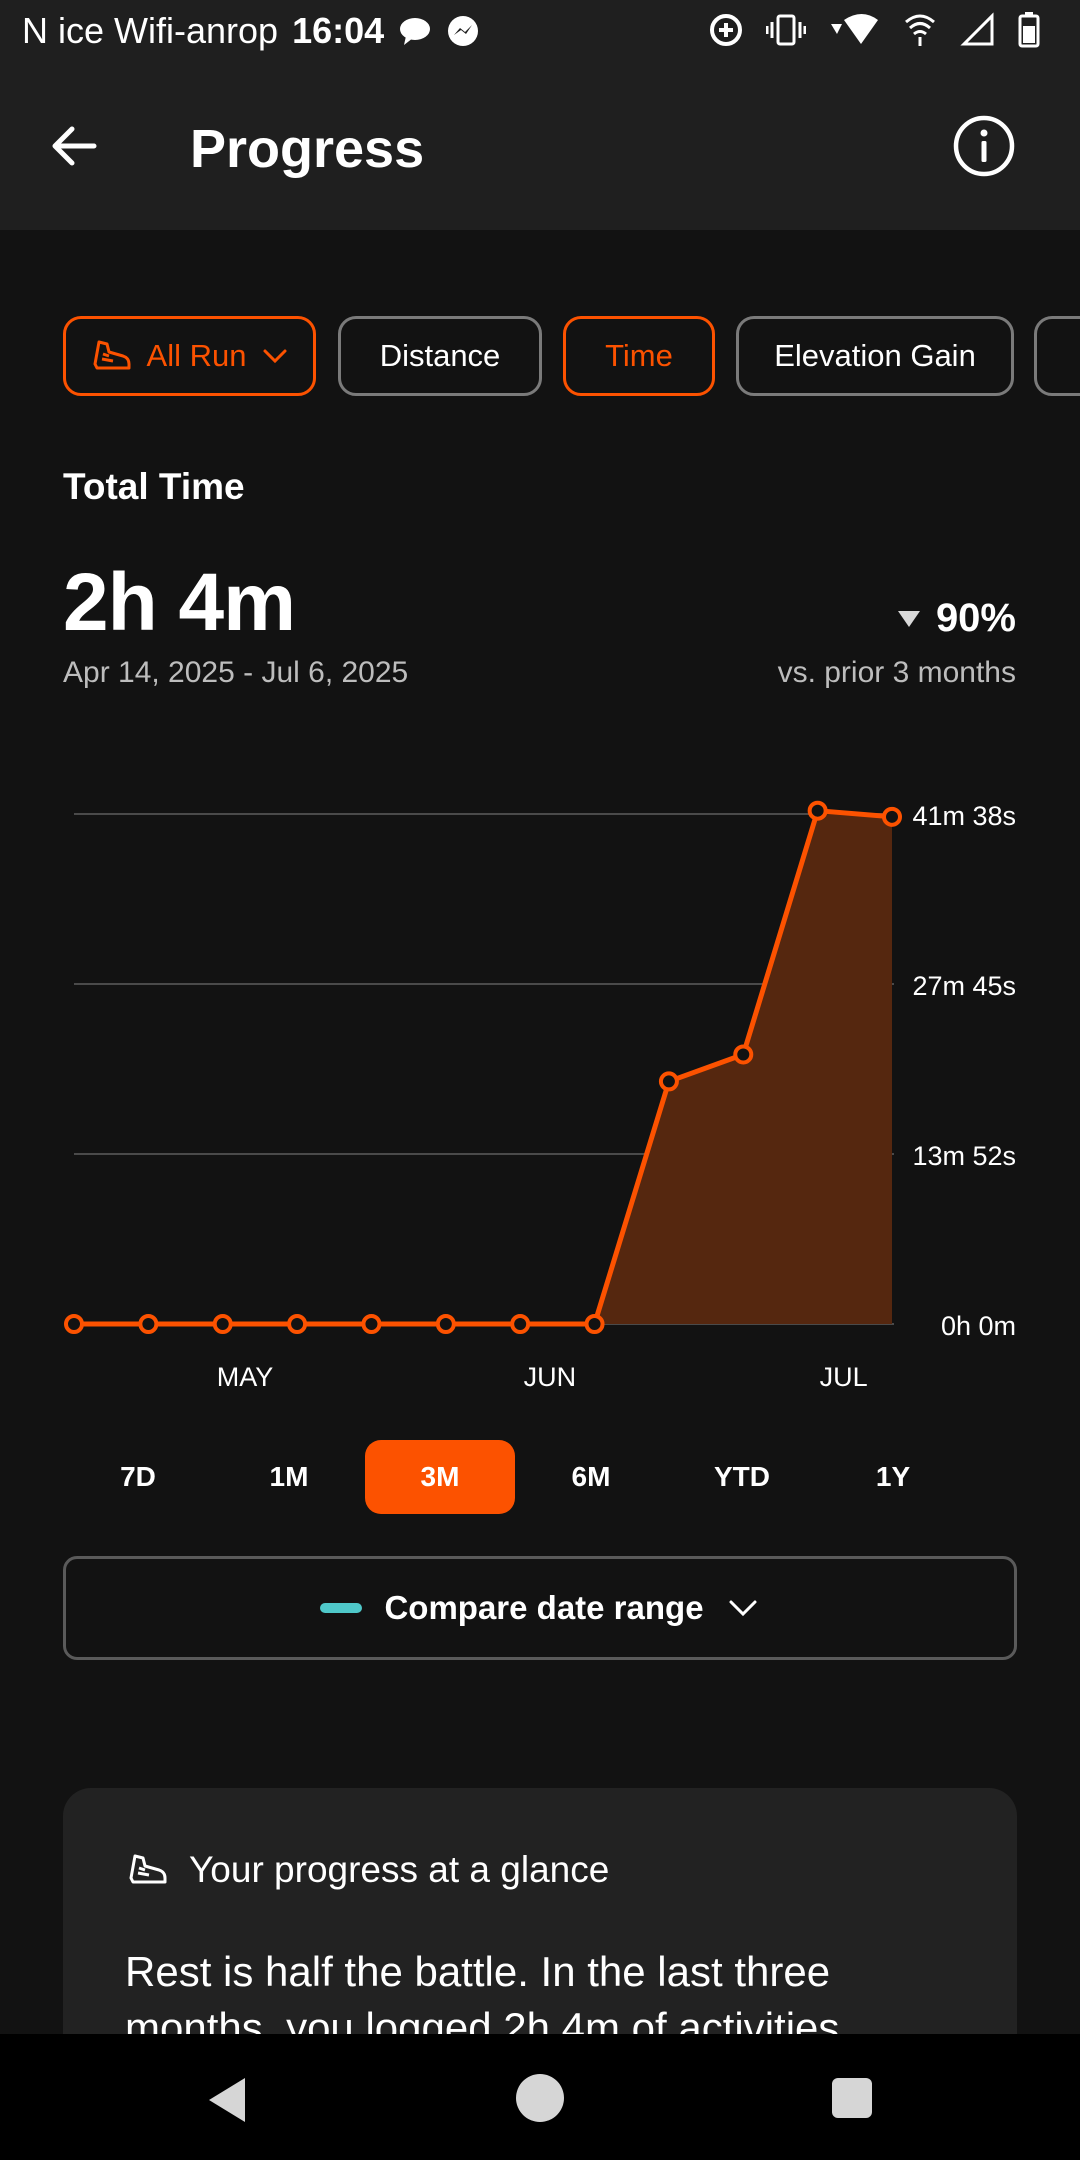 Image resolution: width=1080 pixels, height=2160 pixels. Describe the element at coordinates (154, 486) in the screenshot. I see `metric-label: Total Time` at that location.